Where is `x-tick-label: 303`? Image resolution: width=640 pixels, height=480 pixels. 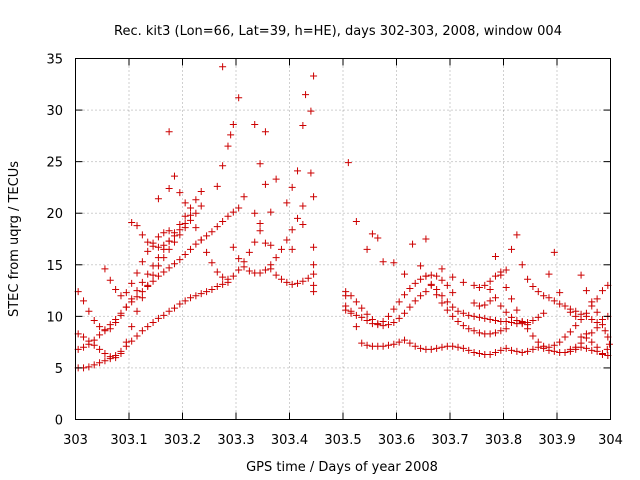 x-tick-label: 303 is located at coordinates (75, 440).